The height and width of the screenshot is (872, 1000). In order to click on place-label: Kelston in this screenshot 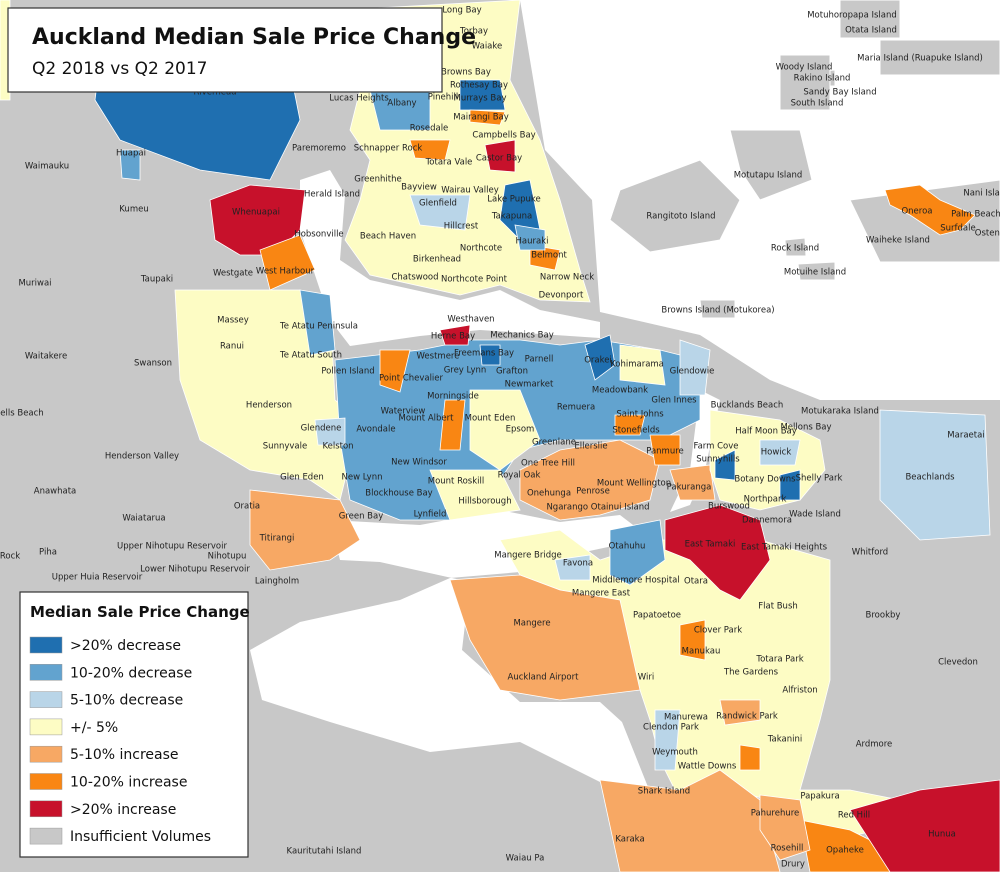, I will do `click(337, 447)`.